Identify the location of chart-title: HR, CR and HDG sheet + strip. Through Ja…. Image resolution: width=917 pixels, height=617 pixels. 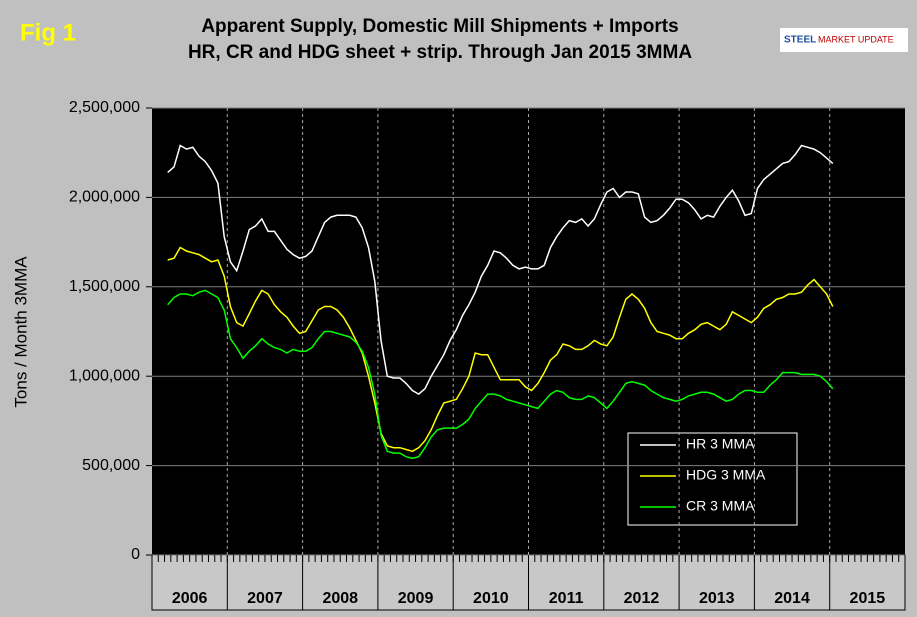
(440, 52).